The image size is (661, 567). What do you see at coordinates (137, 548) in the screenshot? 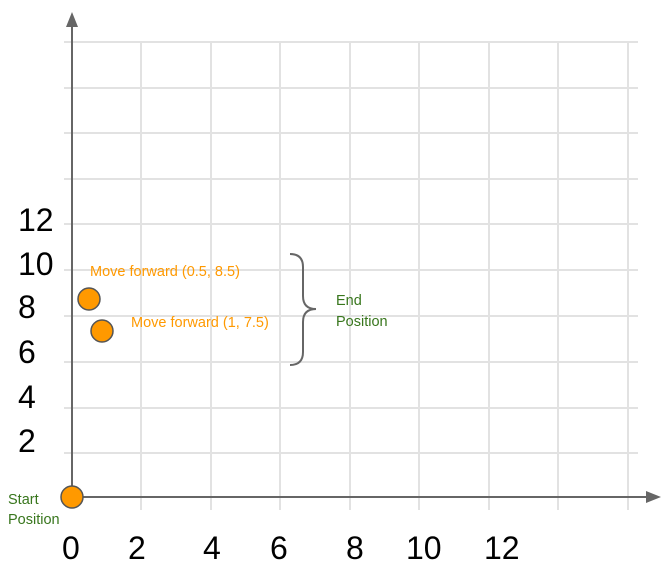
I see `x-tick-label: 2` at bounding box center [137, 548].